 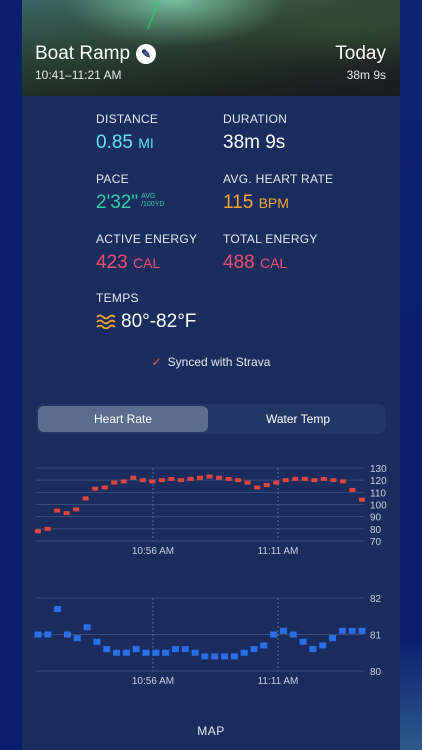 I want to click on stat-duration: DURATION 38m 9s, so click(x=255, y=133).